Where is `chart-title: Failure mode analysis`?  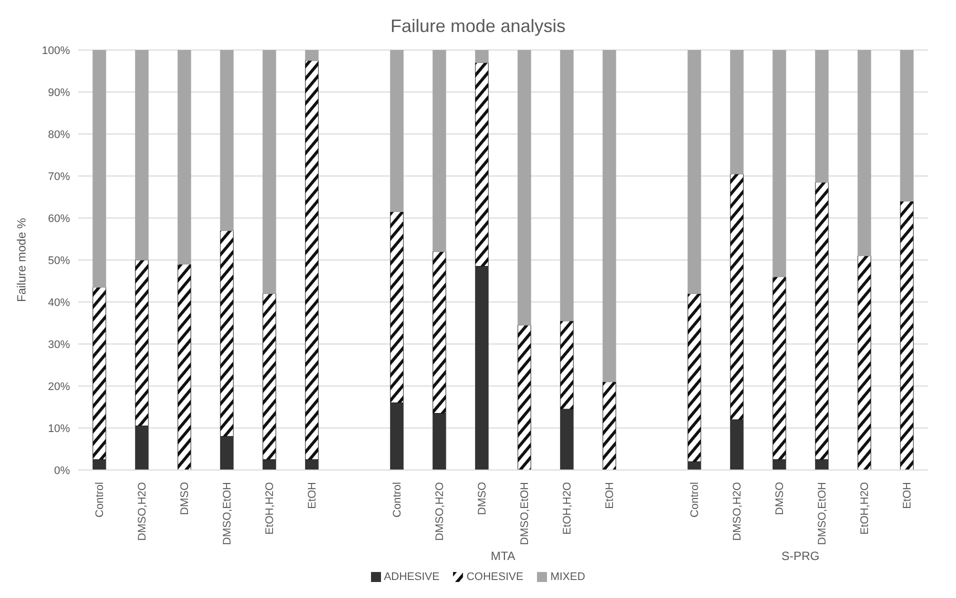 chart-title: Failure mode analysis is located at coordinates (478, 26).